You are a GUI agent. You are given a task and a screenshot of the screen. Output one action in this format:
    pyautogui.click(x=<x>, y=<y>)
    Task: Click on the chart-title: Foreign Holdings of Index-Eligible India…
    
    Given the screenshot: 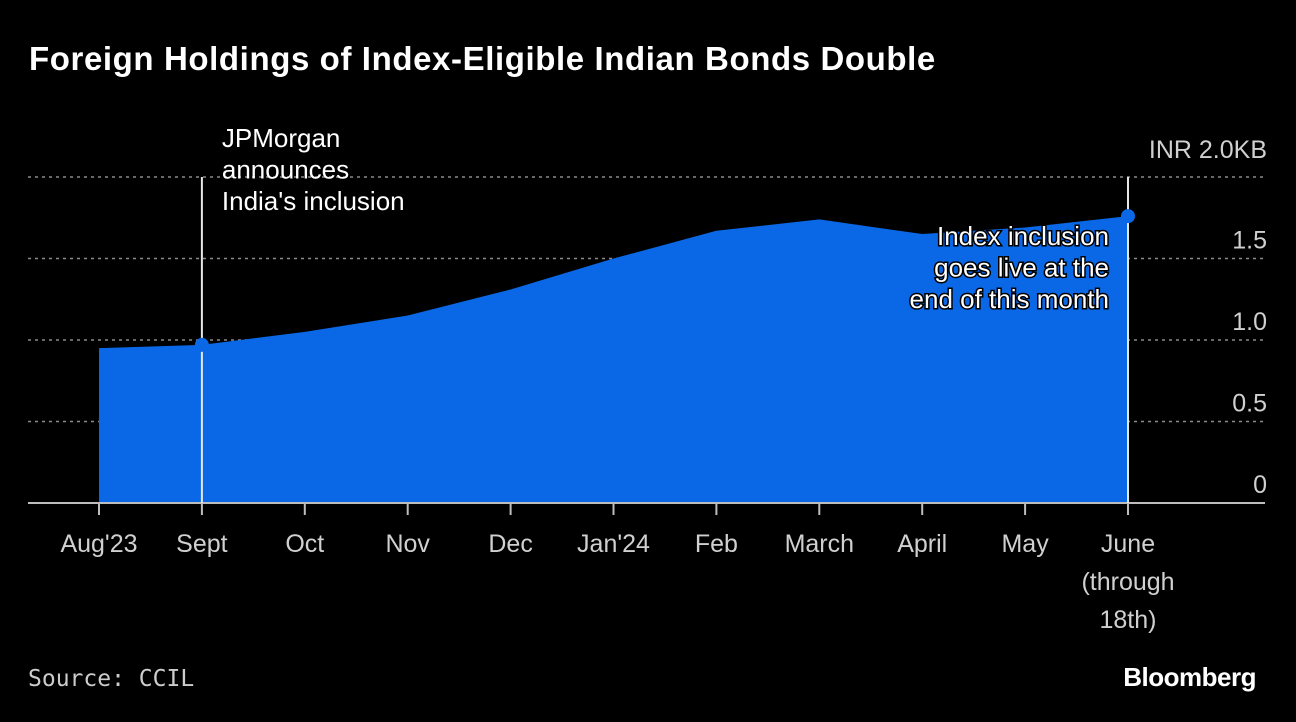 What is the action you would take?
    pyautogui.click(x=482, y=58)
    